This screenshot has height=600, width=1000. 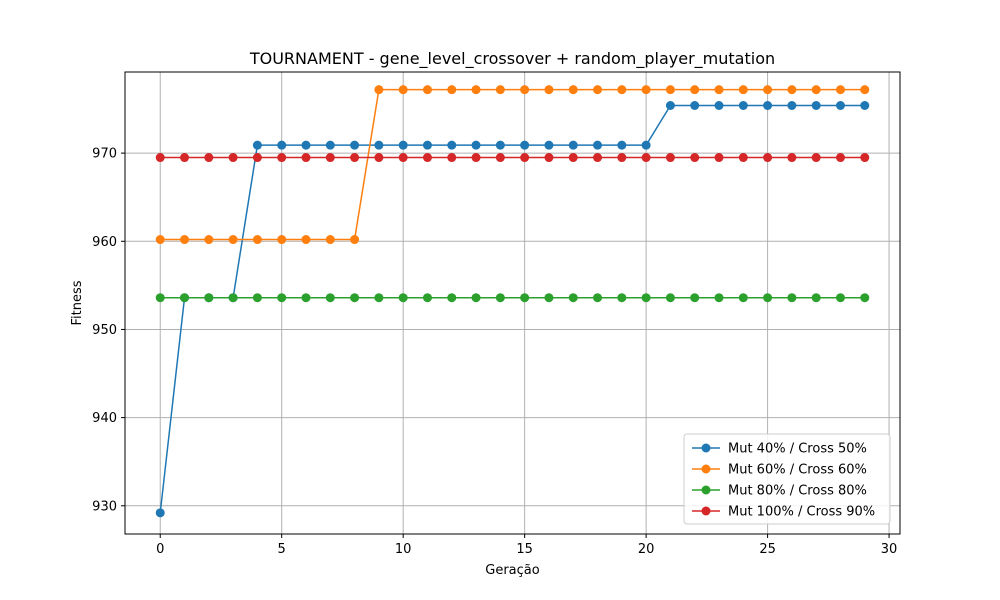 I want to click on legend-label: Mut 60% / Cross 60%, so click(x=797, y=470).